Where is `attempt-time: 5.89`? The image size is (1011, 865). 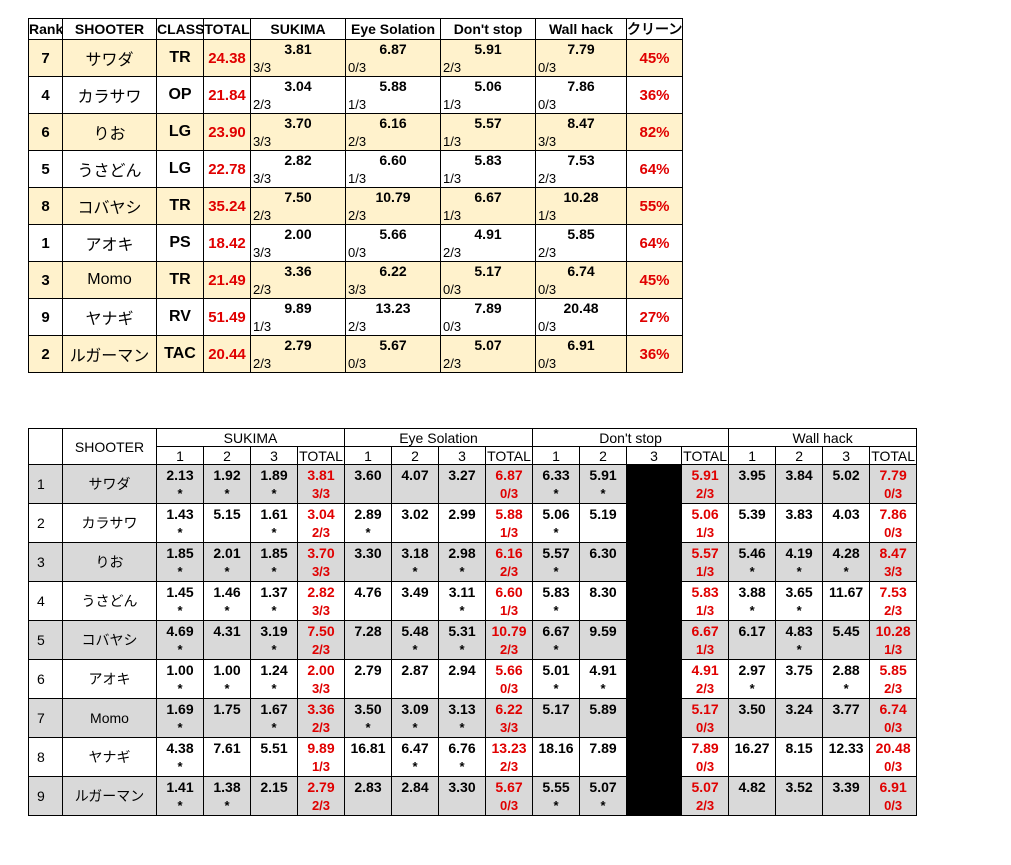
attempt-time: 5.89 is located at coordinates (603, 708).